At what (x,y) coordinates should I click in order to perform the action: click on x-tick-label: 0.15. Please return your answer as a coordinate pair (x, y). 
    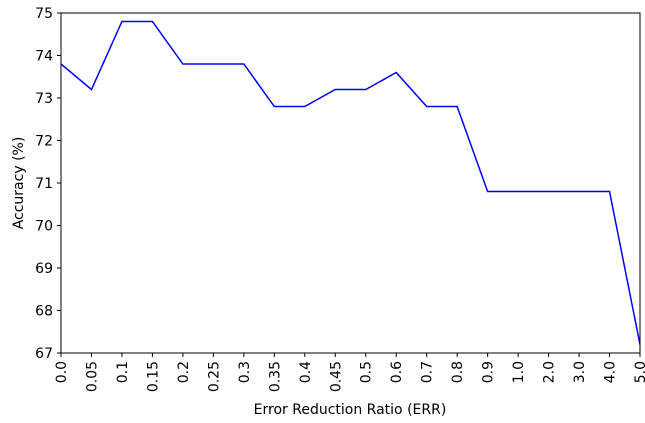
    Looking at the image, I should click on (153, 376).